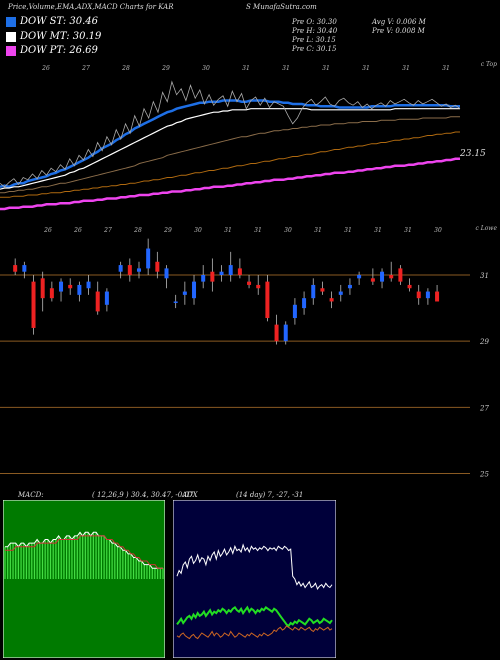 The width and height of the screenshot is (500, 660). I want to click on price-level-label: 27, so click(484, 408).